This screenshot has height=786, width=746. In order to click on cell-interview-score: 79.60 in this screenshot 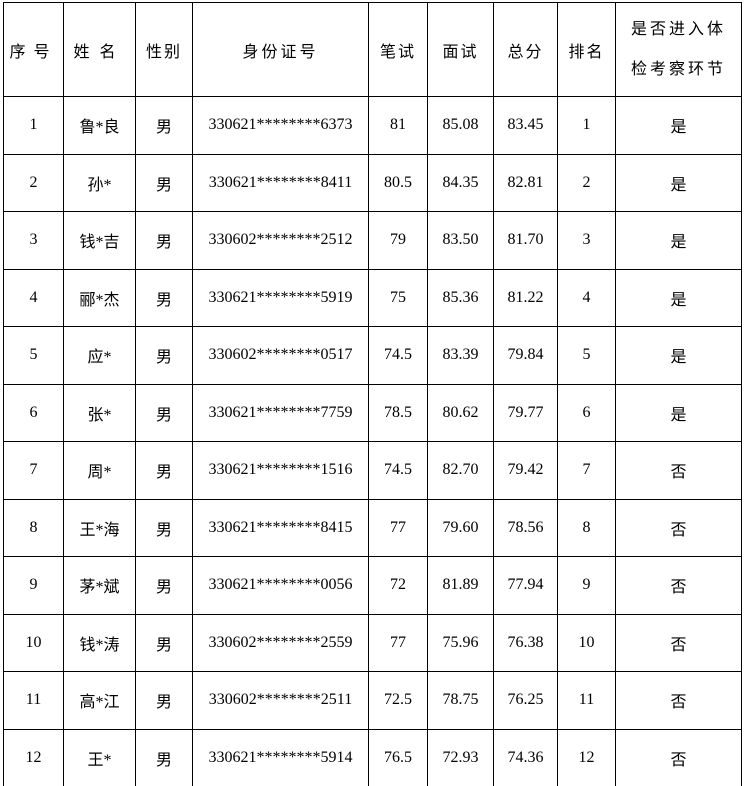, I will do `click(460, 527)`.